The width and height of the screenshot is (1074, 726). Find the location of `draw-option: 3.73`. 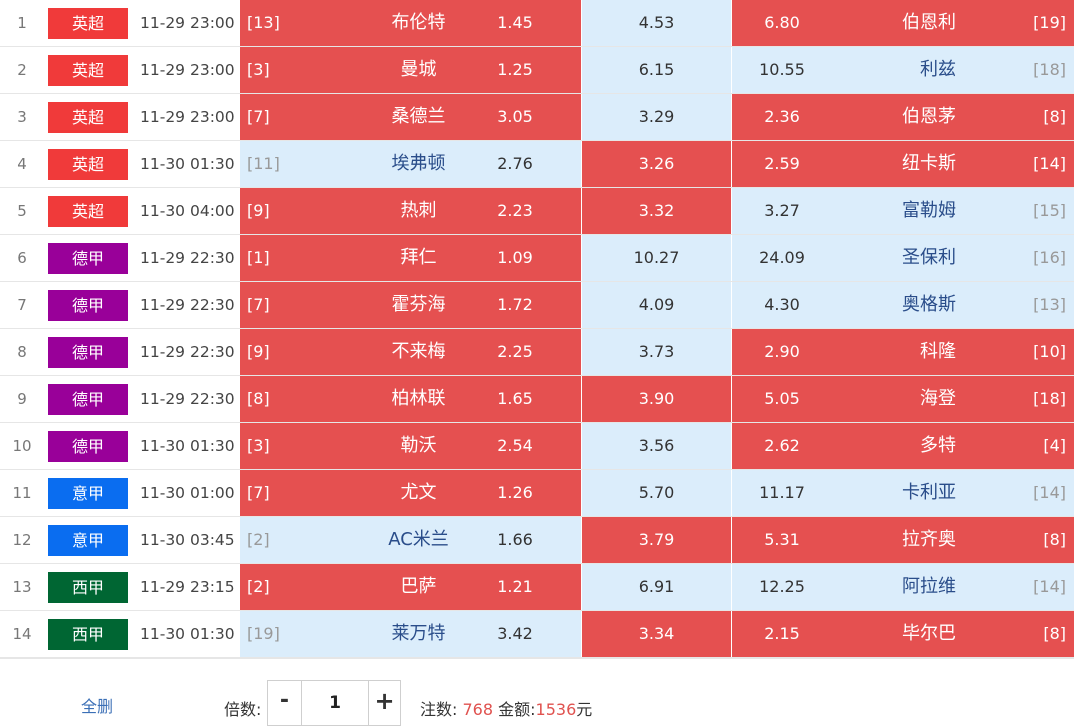

draw-option: 3.73 is located at coordinates (656, 352).